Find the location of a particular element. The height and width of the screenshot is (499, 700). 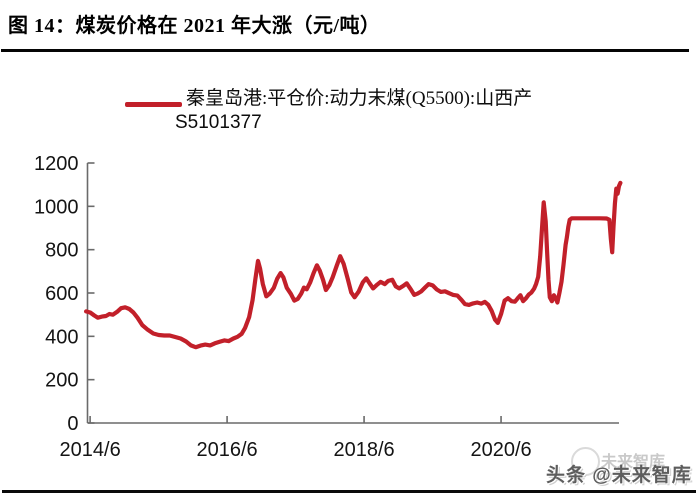

watermark-seal-circle is located at coordinates (585, 461).